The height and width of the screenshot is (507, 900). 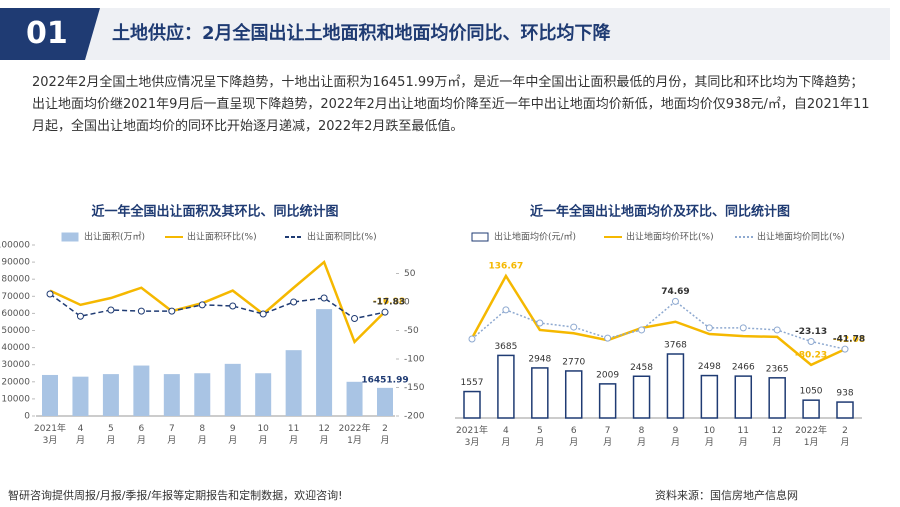 I want to click on x-tick-label: 10 月, so click(x=263, y=435).